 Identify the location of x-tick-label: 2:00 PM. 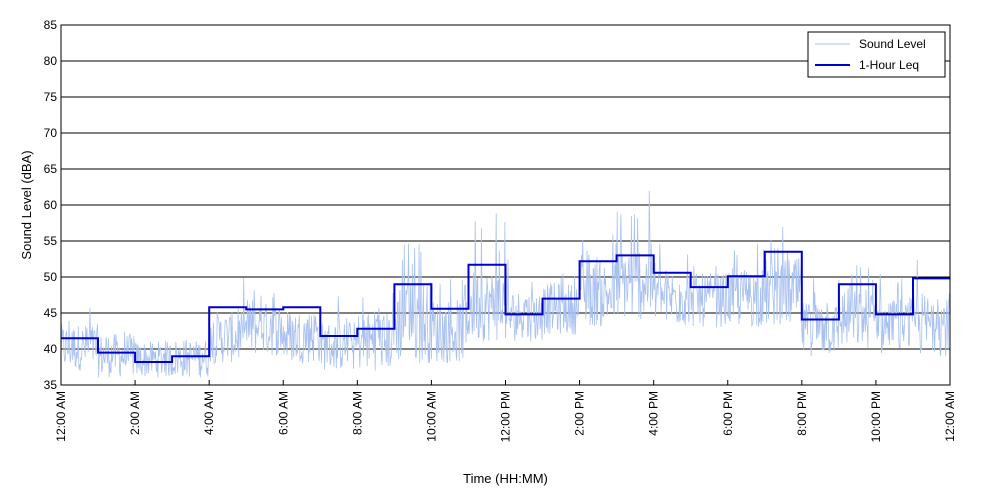
(580, 413).